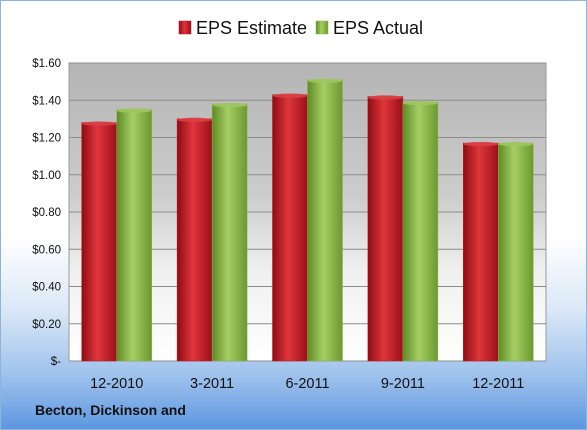  I want to click on x-tick-label: 6-2011, so click(307, 384).